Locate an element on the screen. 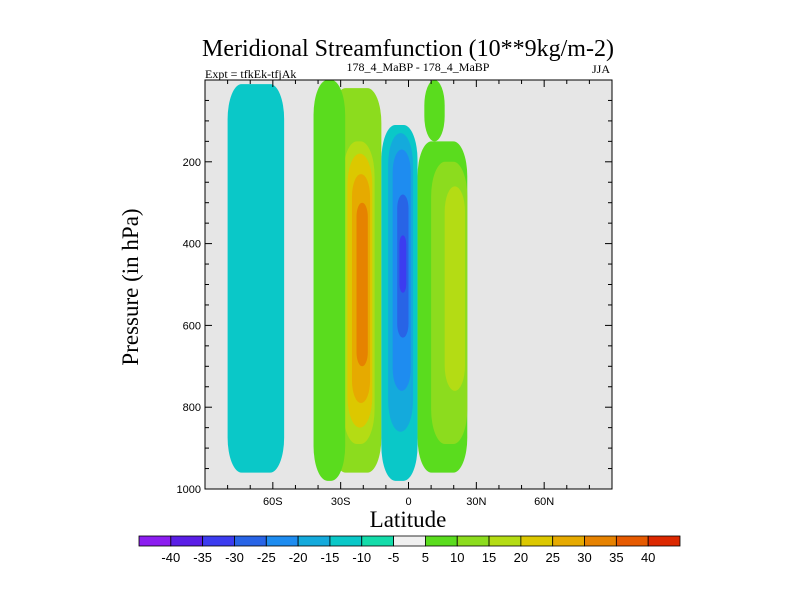 This screenshot has height=600, width=800. x-tick-label: 30S is located at coordinates (341, 502).